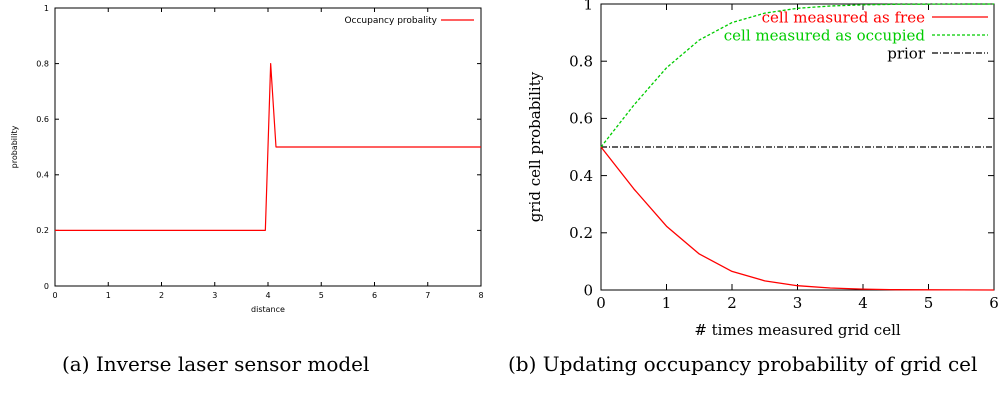 The height and width of the screenshot is (401, 1007). Describe the element at coordinates (798, 303) in the screenshot. I see `chart-b-x-tick-label: 3` at that location.